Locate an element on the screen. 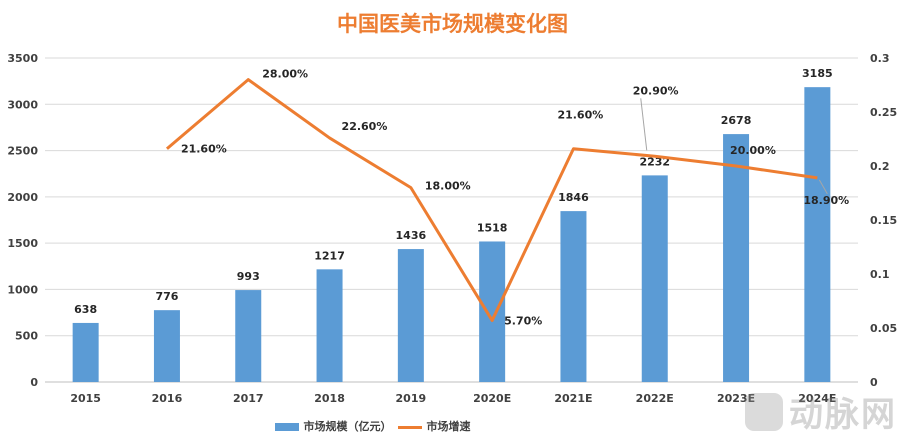  chart-title: 中国医美市场规模变化图 is located at coordinates (452, 24).